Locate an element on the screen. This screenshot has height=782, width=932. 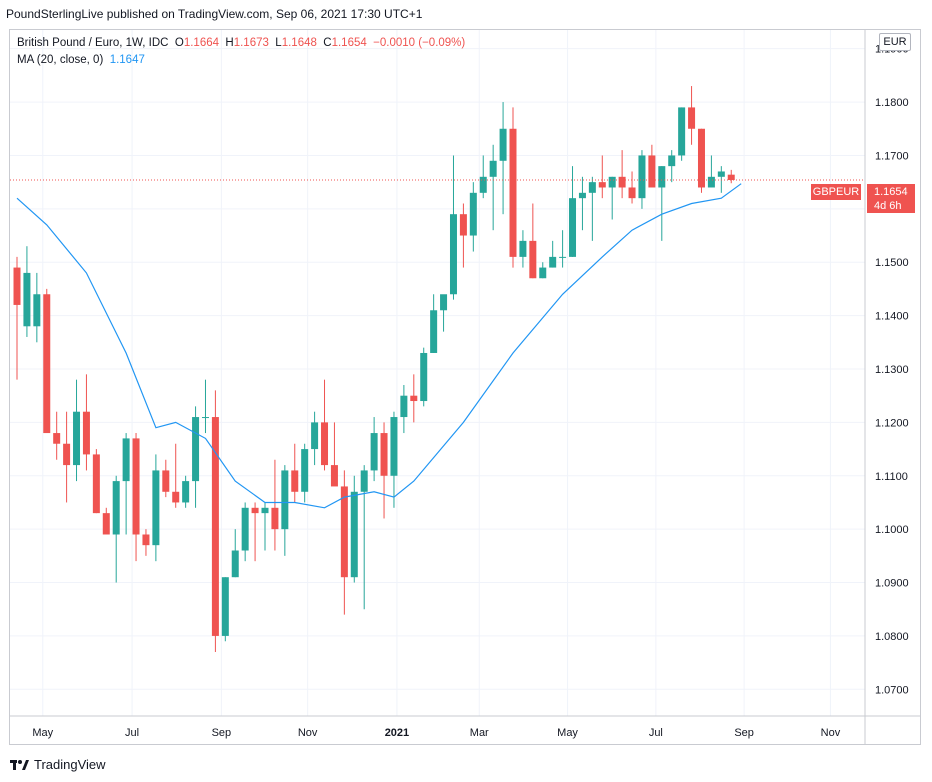
last-price-value: 1.1654 is located at coordinates (891, 192).